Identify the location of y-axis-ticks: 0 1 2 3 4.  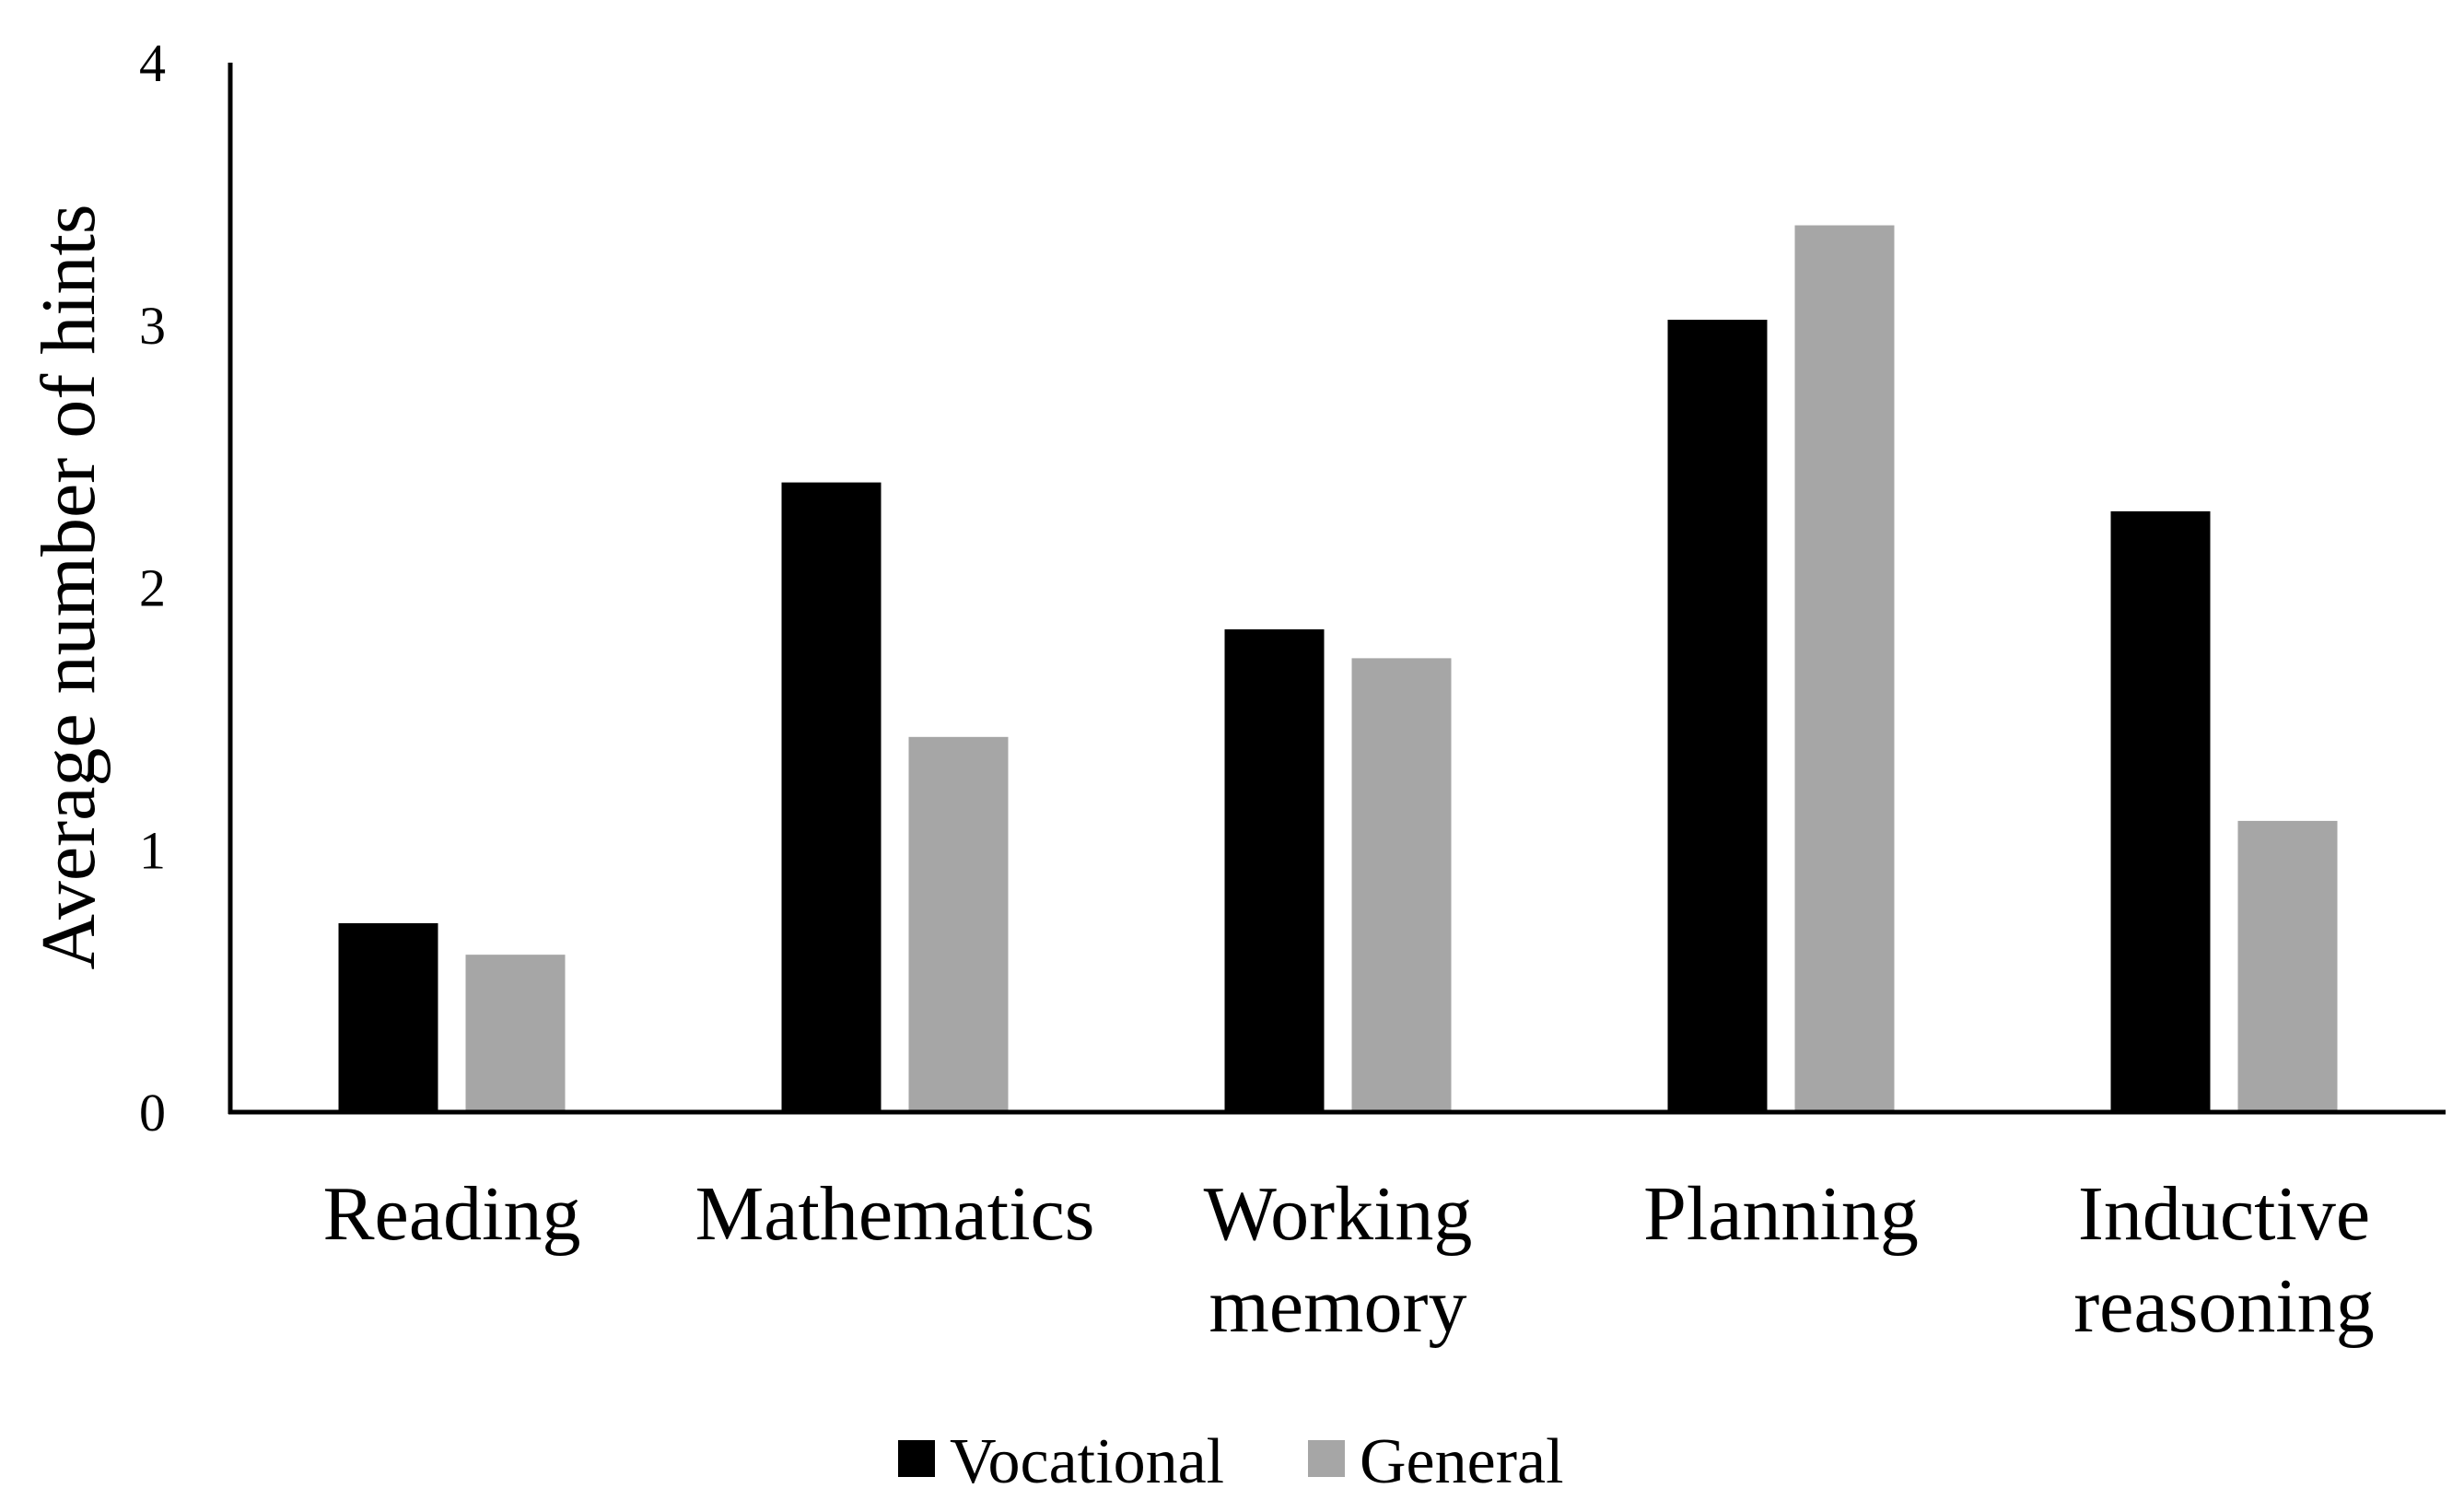
(152, 588).